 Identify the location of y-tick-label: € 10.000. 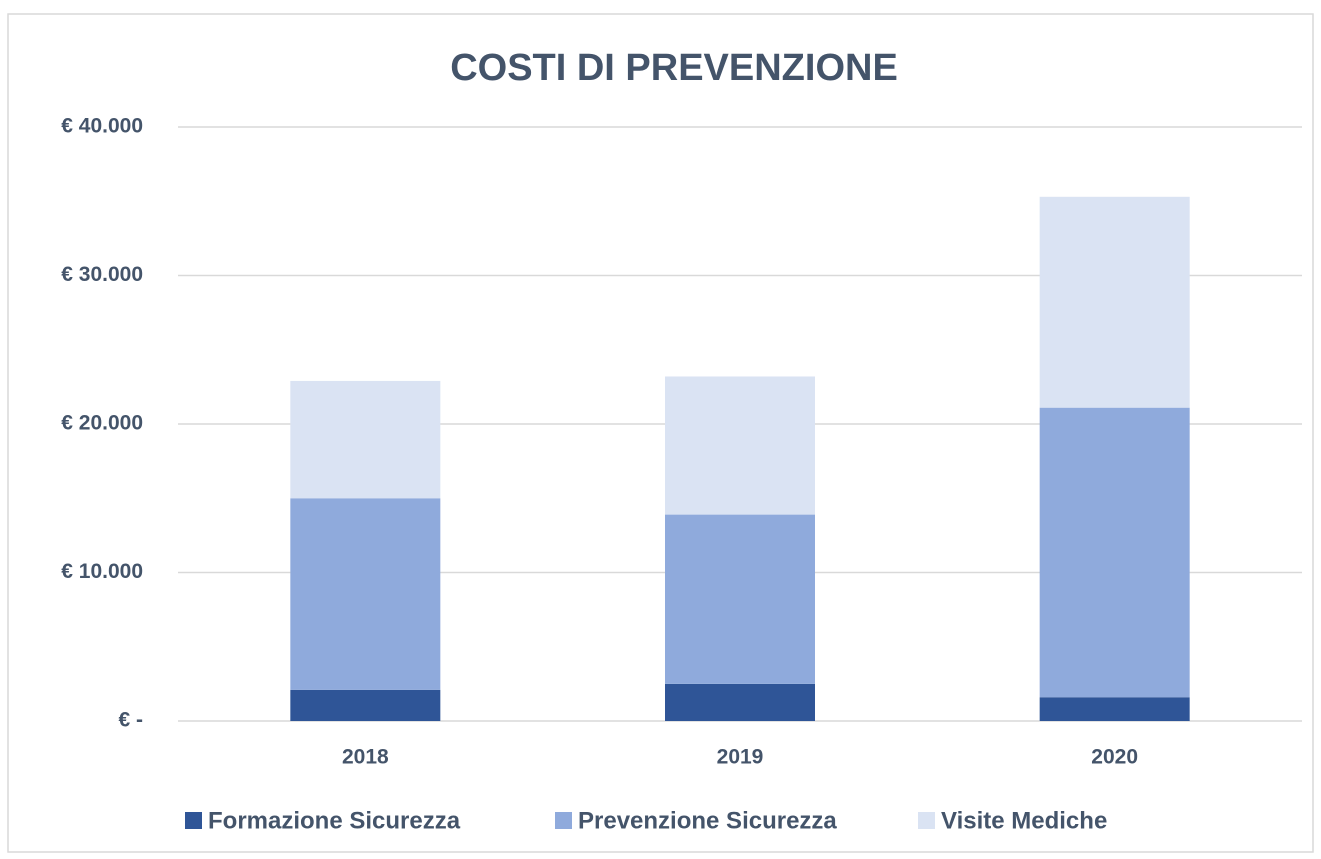
(102, 571).